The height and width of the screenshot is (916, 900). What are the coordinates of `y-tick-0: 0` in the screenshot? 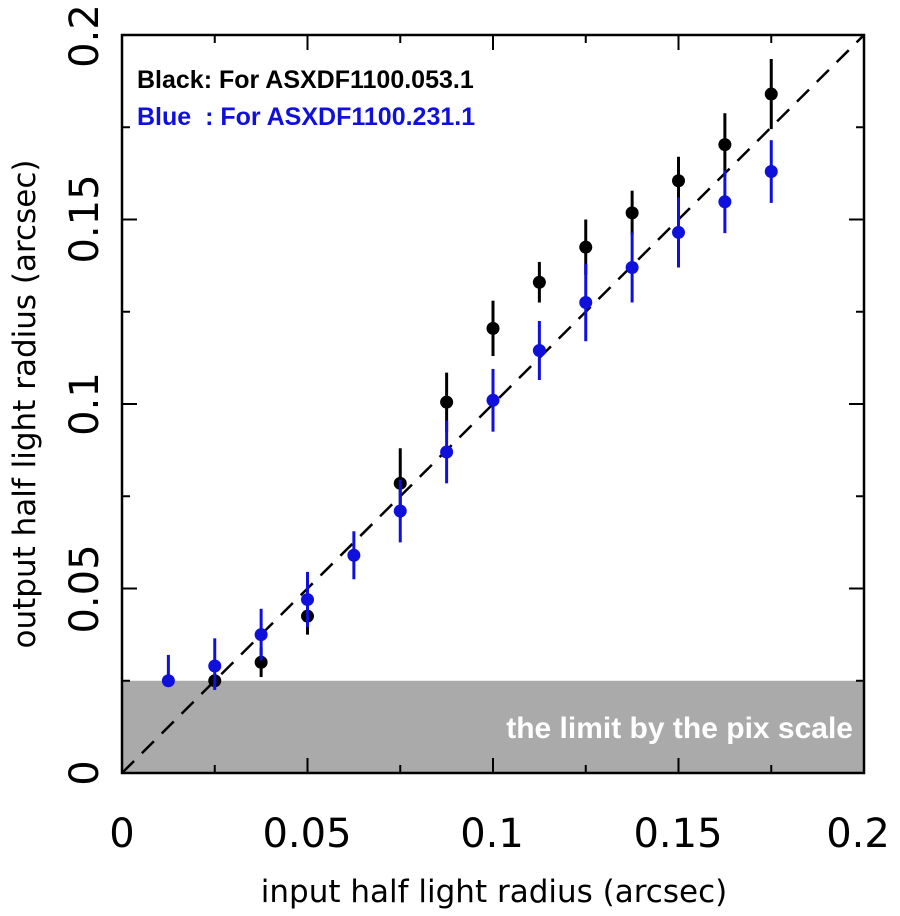 It's located at (85, 772).